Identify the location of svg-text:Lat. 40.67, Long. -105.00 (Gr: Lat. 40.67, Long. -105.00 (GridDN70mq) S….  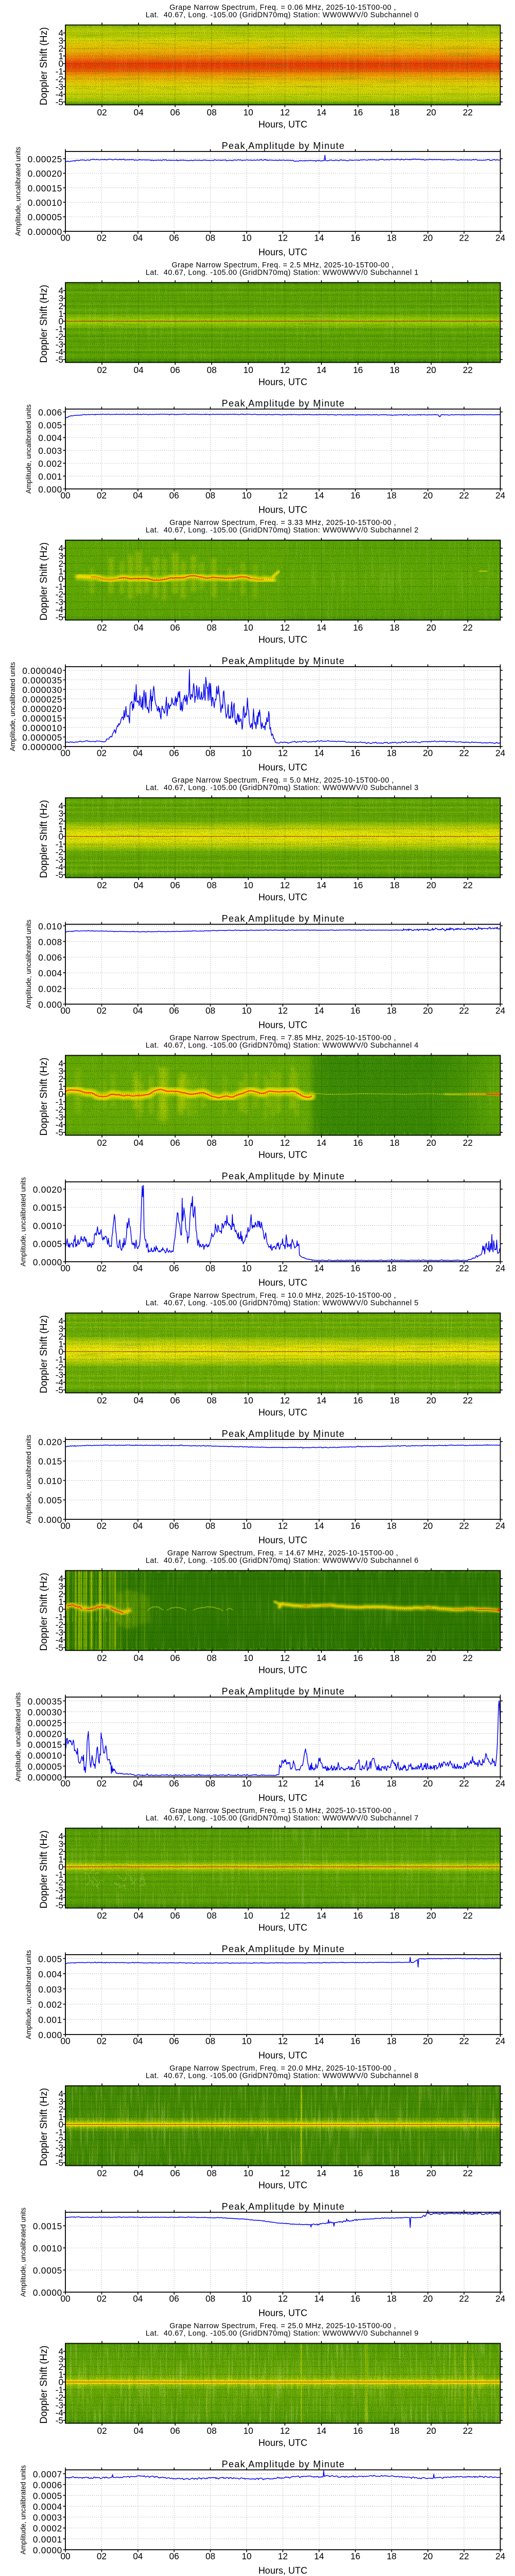
(282, 2076).